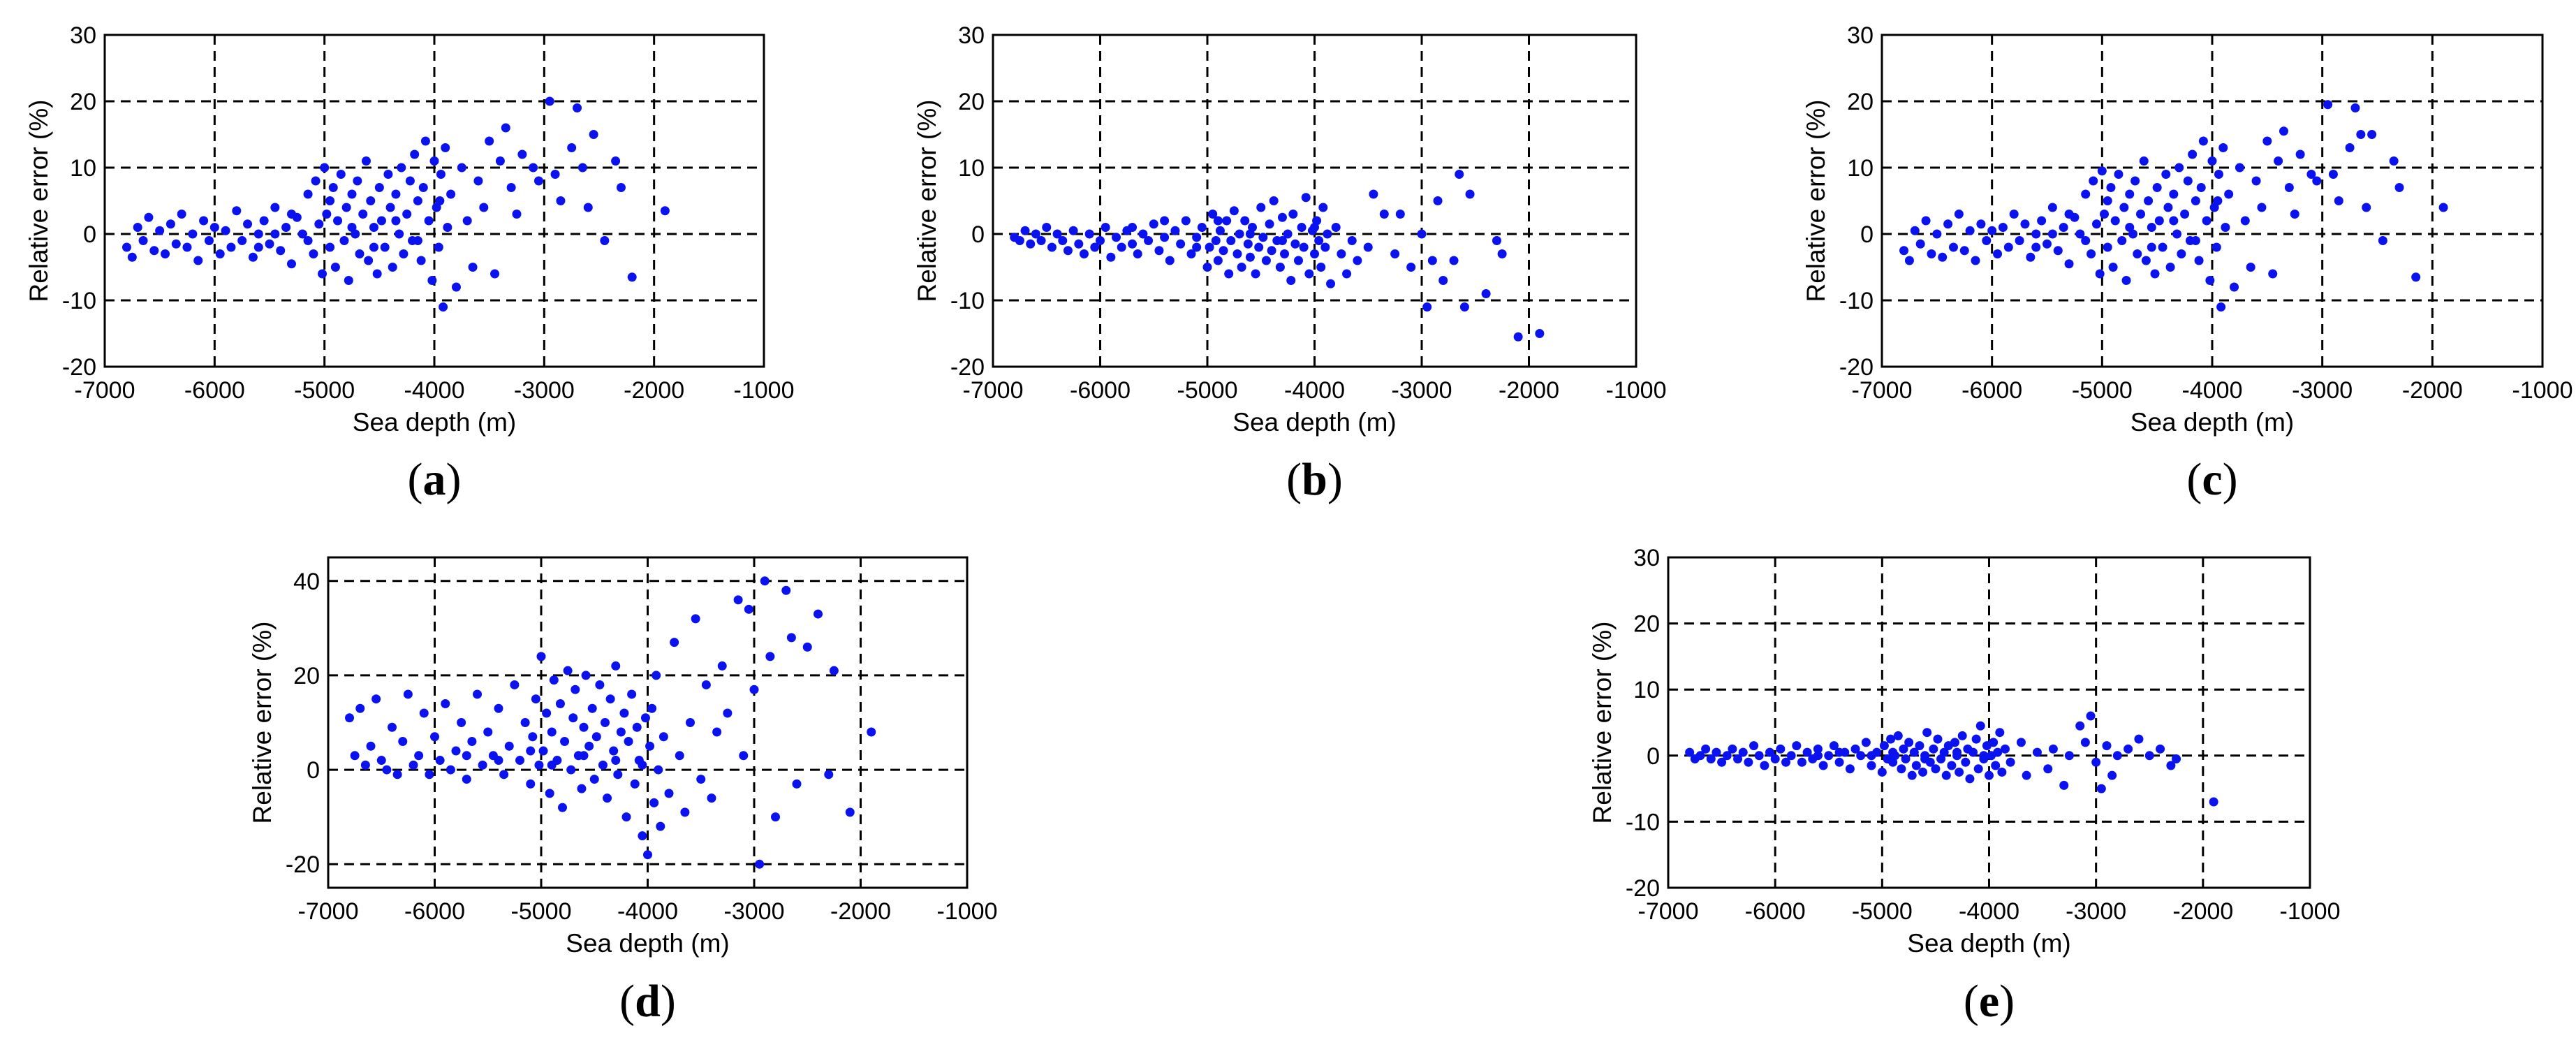 The width and height of the screenshot is (2576, 1054). I want to click on panel-label: (c), so click(2211, 479).